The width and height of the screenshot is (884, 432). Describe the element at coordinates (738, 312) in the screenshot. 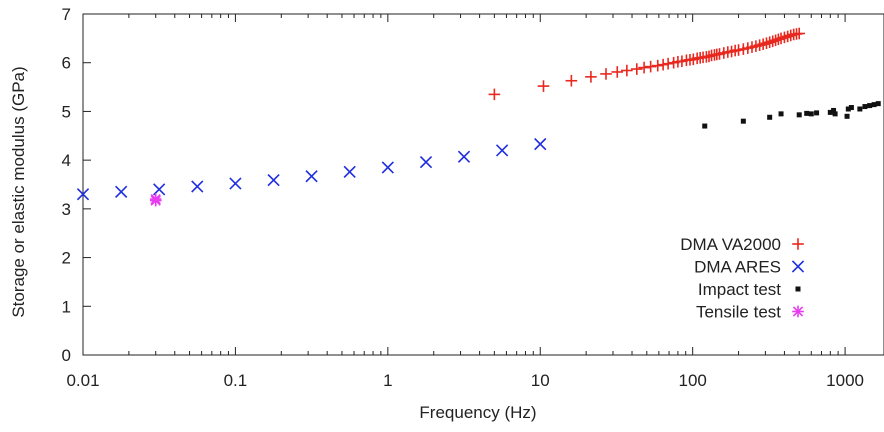

I see `legend-label: Tensile test` at that location.